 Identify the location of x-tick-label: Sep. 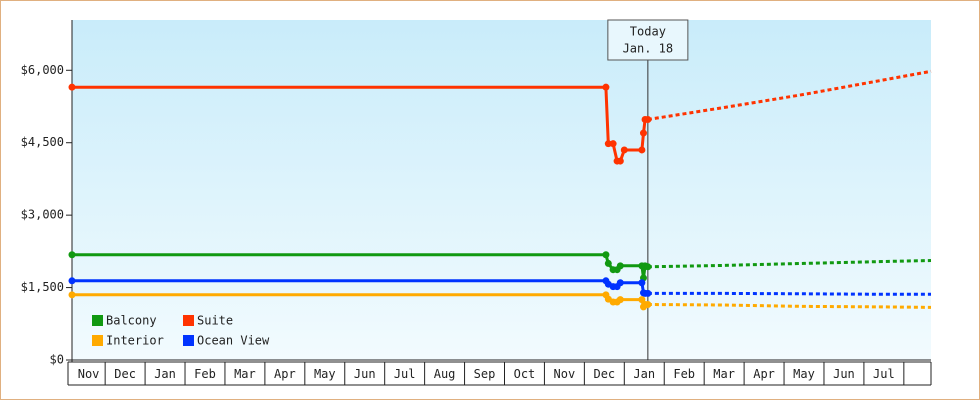
(485, 374).